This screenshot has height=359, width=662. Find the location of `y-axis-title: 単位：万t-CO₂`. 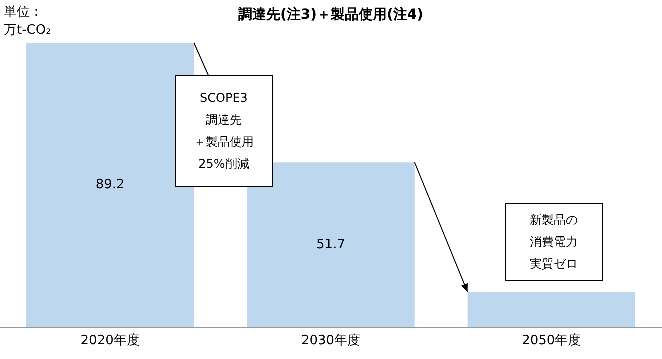

y-axis-title: 単位：万t-CO₂ is located at coordinates (28, 22).